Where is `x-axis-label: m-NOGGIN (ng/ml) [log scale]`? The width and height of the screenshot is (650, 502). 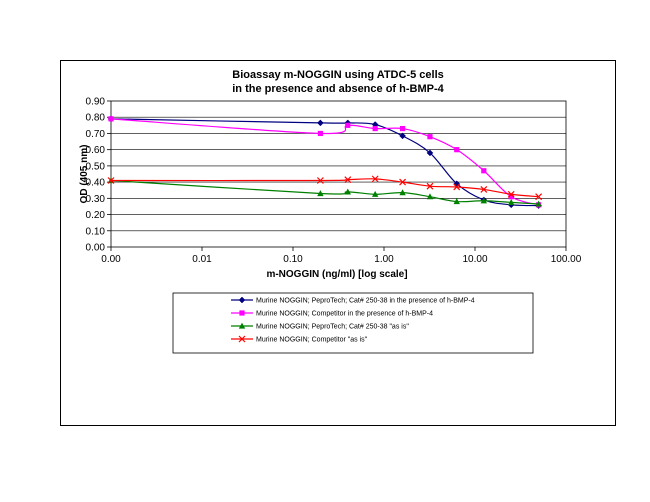 x-axis-label: m-NOGGIN (ng/ml) [log scale] is located at coordinates (336, 274).